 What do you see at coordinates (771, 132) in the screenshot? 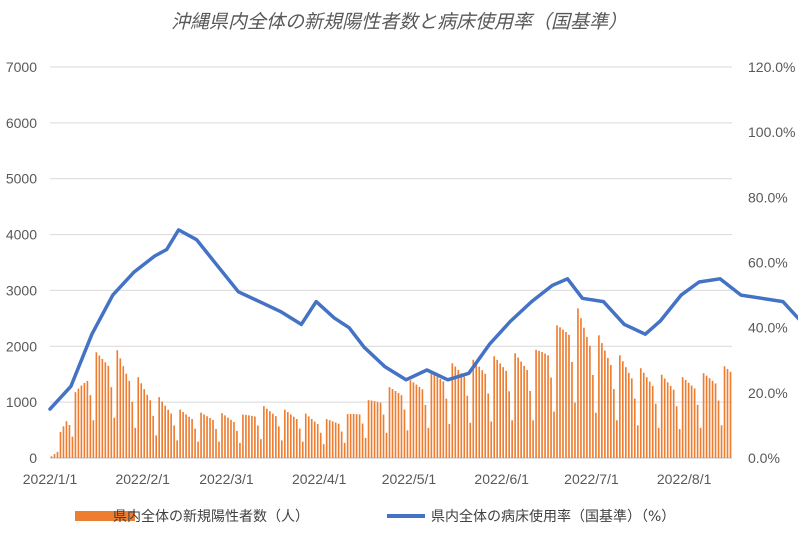
I see `y-right-tick-label: 100.0%` at bounding box center [771, 132].